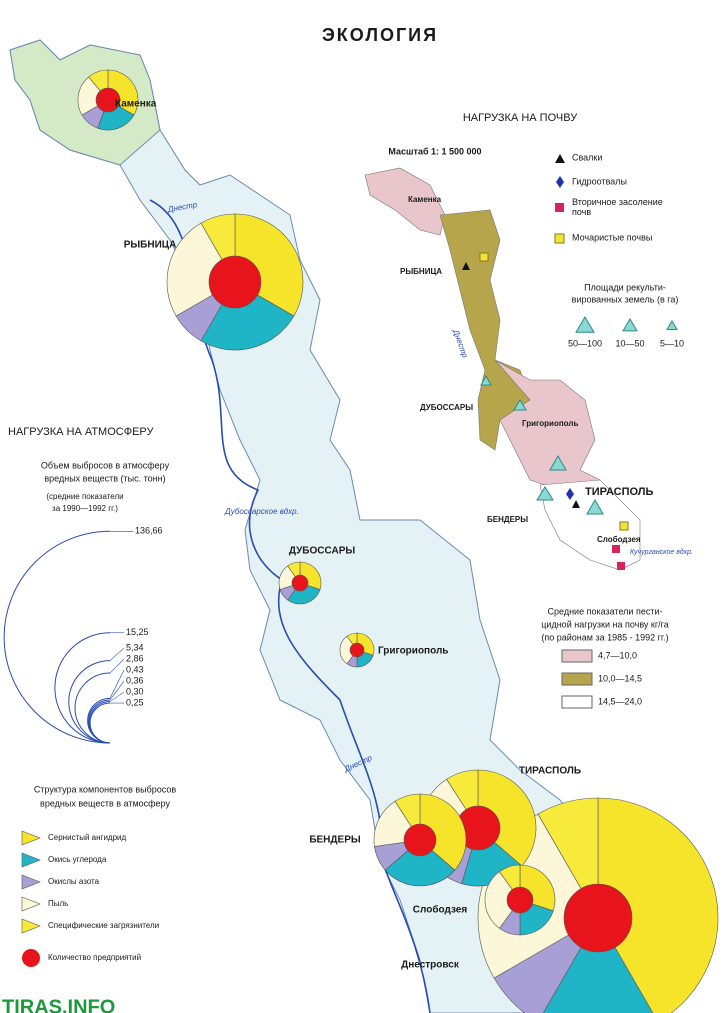  What do you see at coordinates (85, 508) in the screenshot?
I see `period: за 1990—1992 гг.)` at bounding box center [85, 508].